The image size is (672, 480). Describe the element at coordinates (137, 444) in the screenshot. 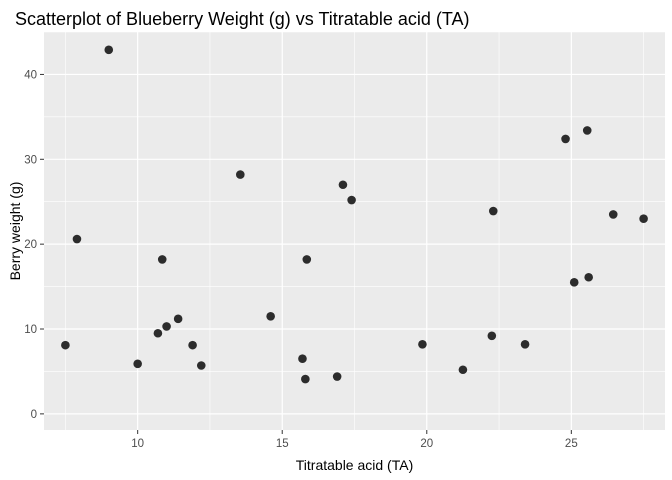

I see `x-tick-label: 10` at that location.